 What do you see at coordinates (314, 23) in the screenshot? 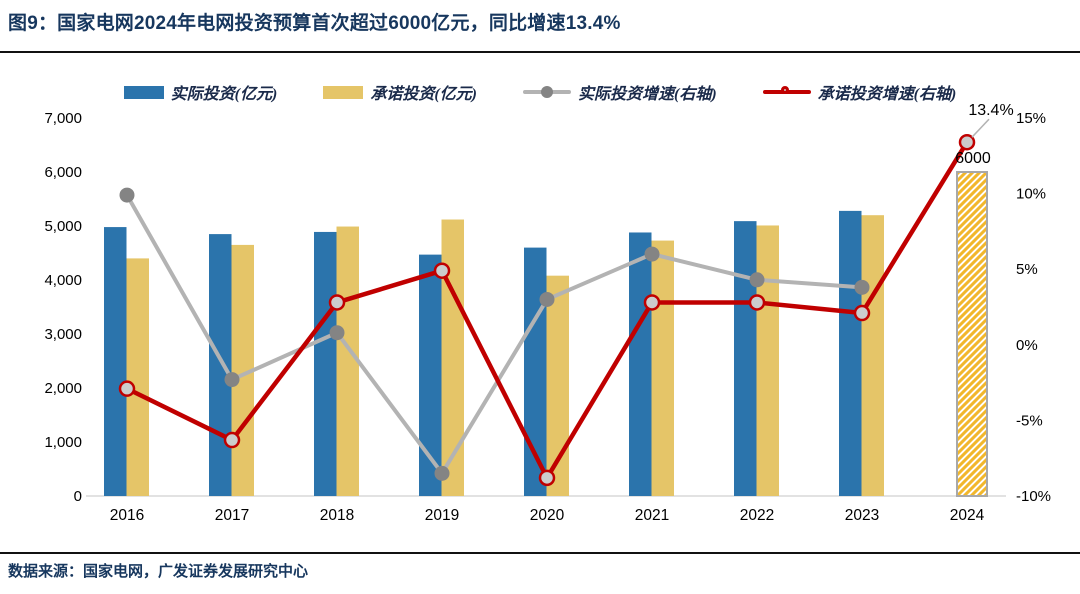
I see `figure-title: 图9：国家电网2024年电网投资预算首次超过6000亿元，同比增速13.4%` at bounding box center [314, 23].